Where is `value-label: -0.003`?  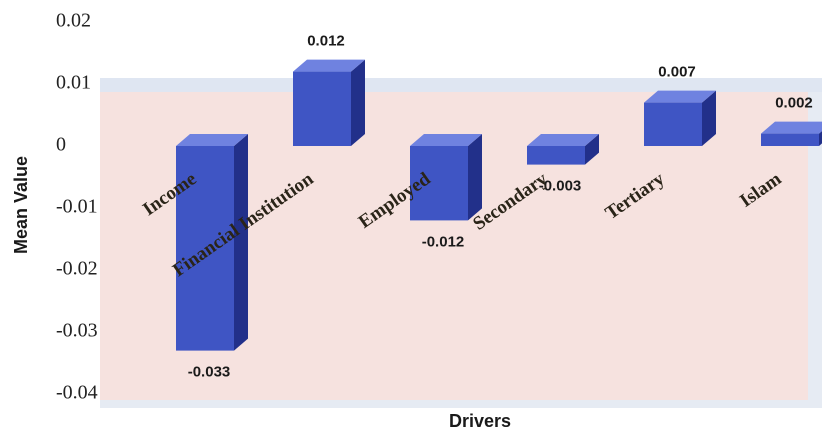
value-label: -0.003 is located at coordinates (560, 186).